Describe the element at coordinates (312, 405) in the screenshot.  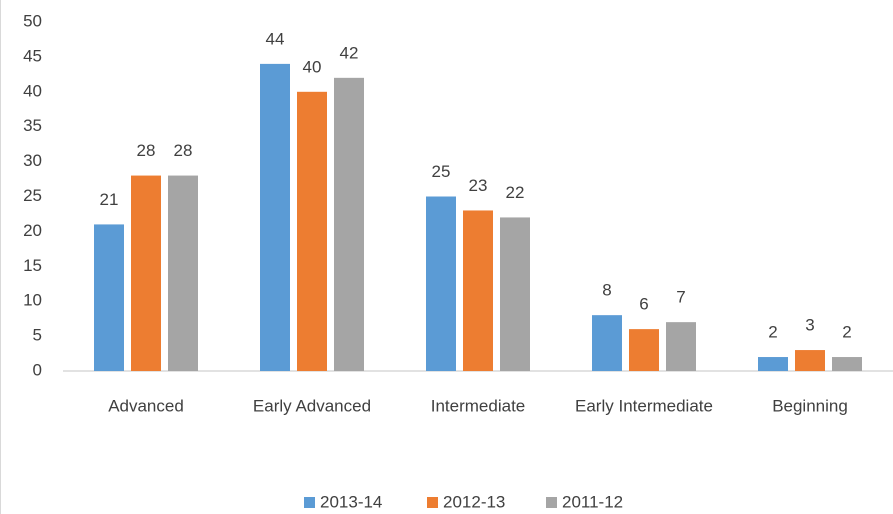
I see `x-tick-label: Early Advanced` at that location.